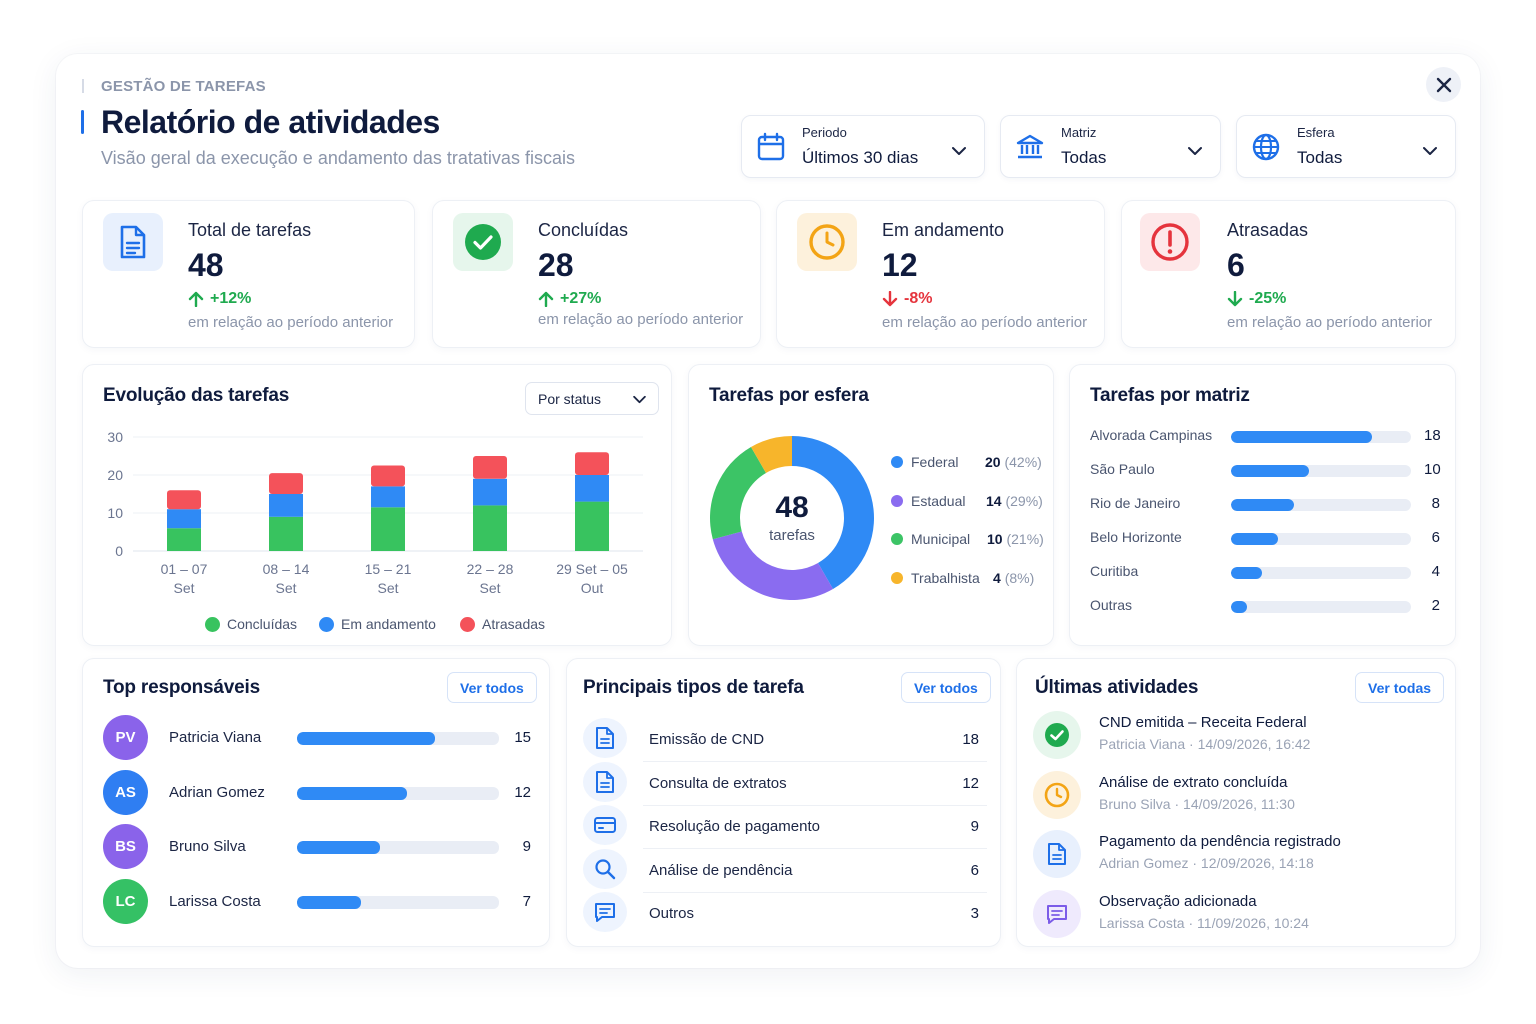  Describe the element at coordinates (1443, 84) in the screenshot. I see `close-button` at that location.